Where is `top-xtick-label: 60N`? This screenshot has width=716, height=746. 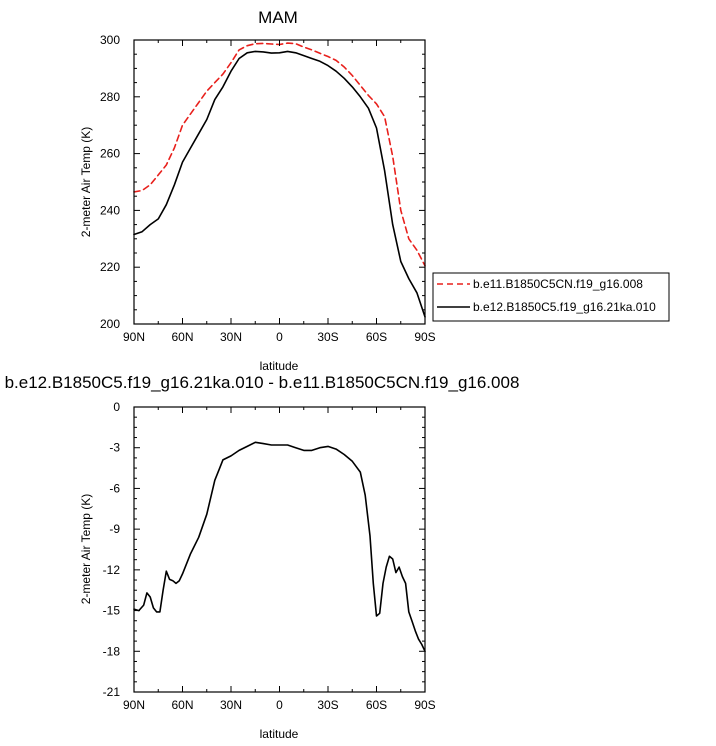 top-xtick-label: 60N is located at coordinates (182, 337).